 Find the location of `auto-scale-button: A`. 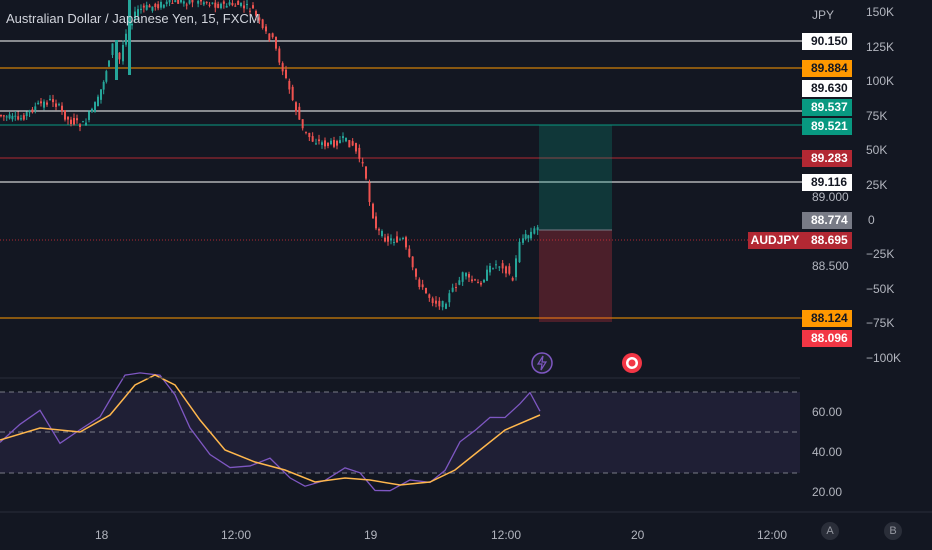

auto-scale-button: A is located at coordinates (830, 531).